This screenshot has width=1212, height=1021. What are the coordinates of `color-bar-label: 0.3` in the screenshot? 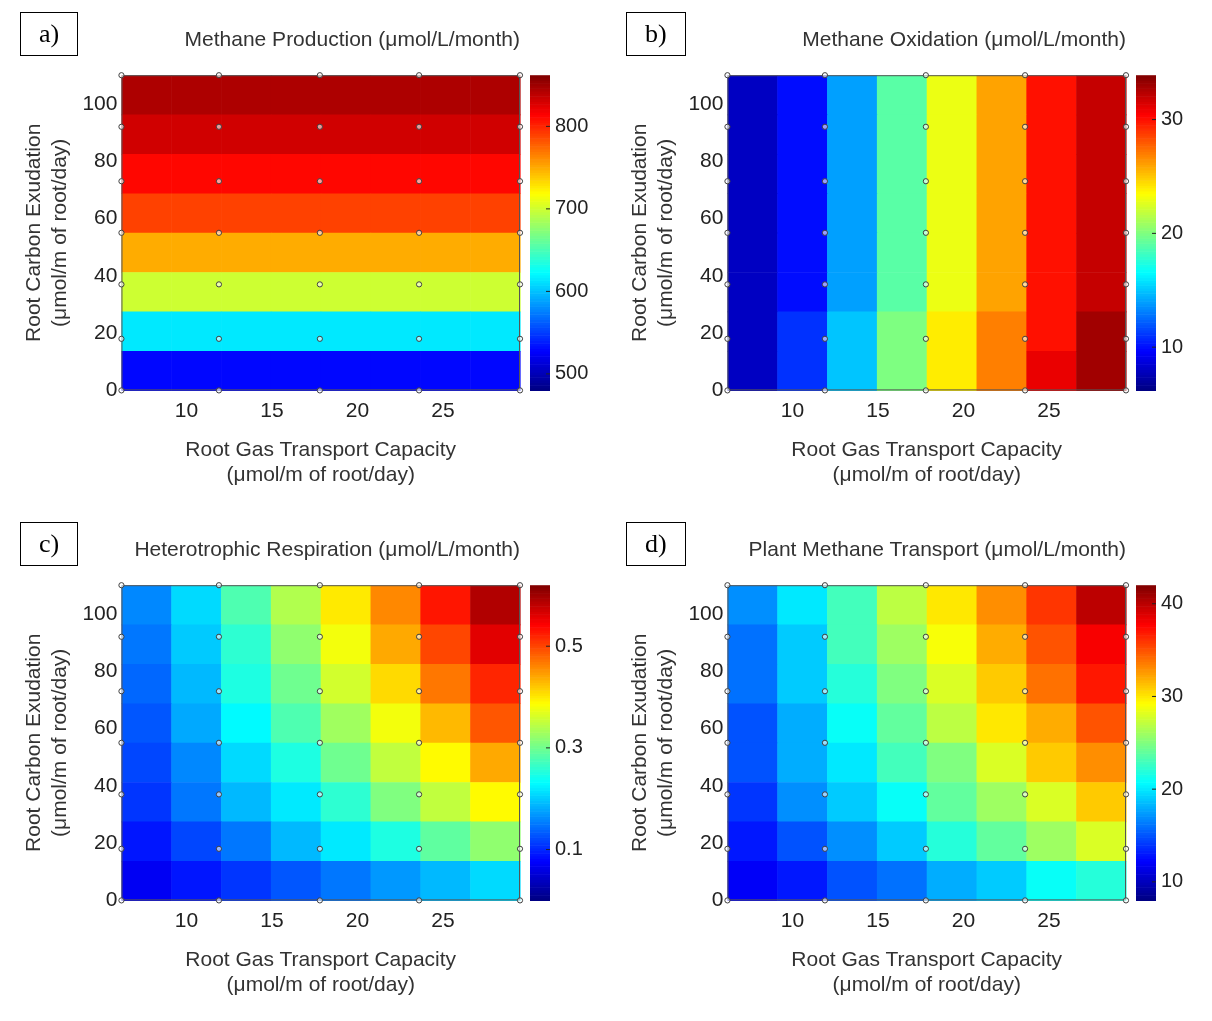 It's located at (569, 746).